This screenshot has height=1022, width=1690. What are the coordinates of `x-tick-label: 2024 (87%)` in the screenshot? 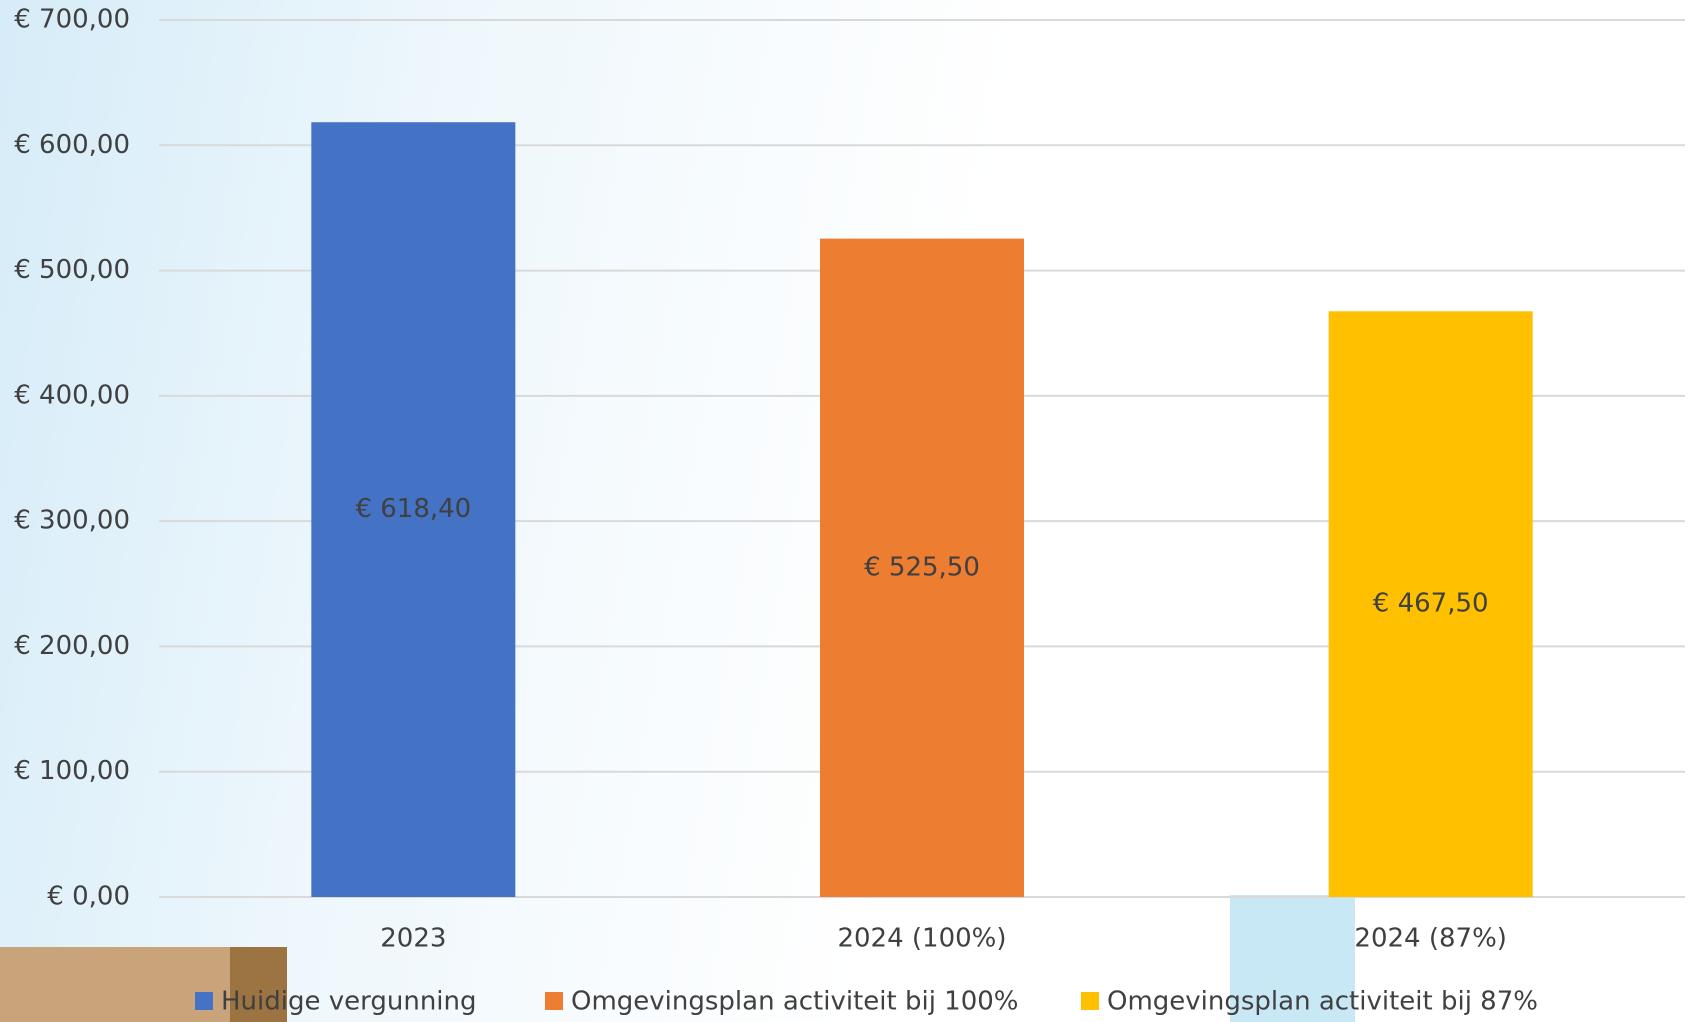 It's located at (1430, 939).